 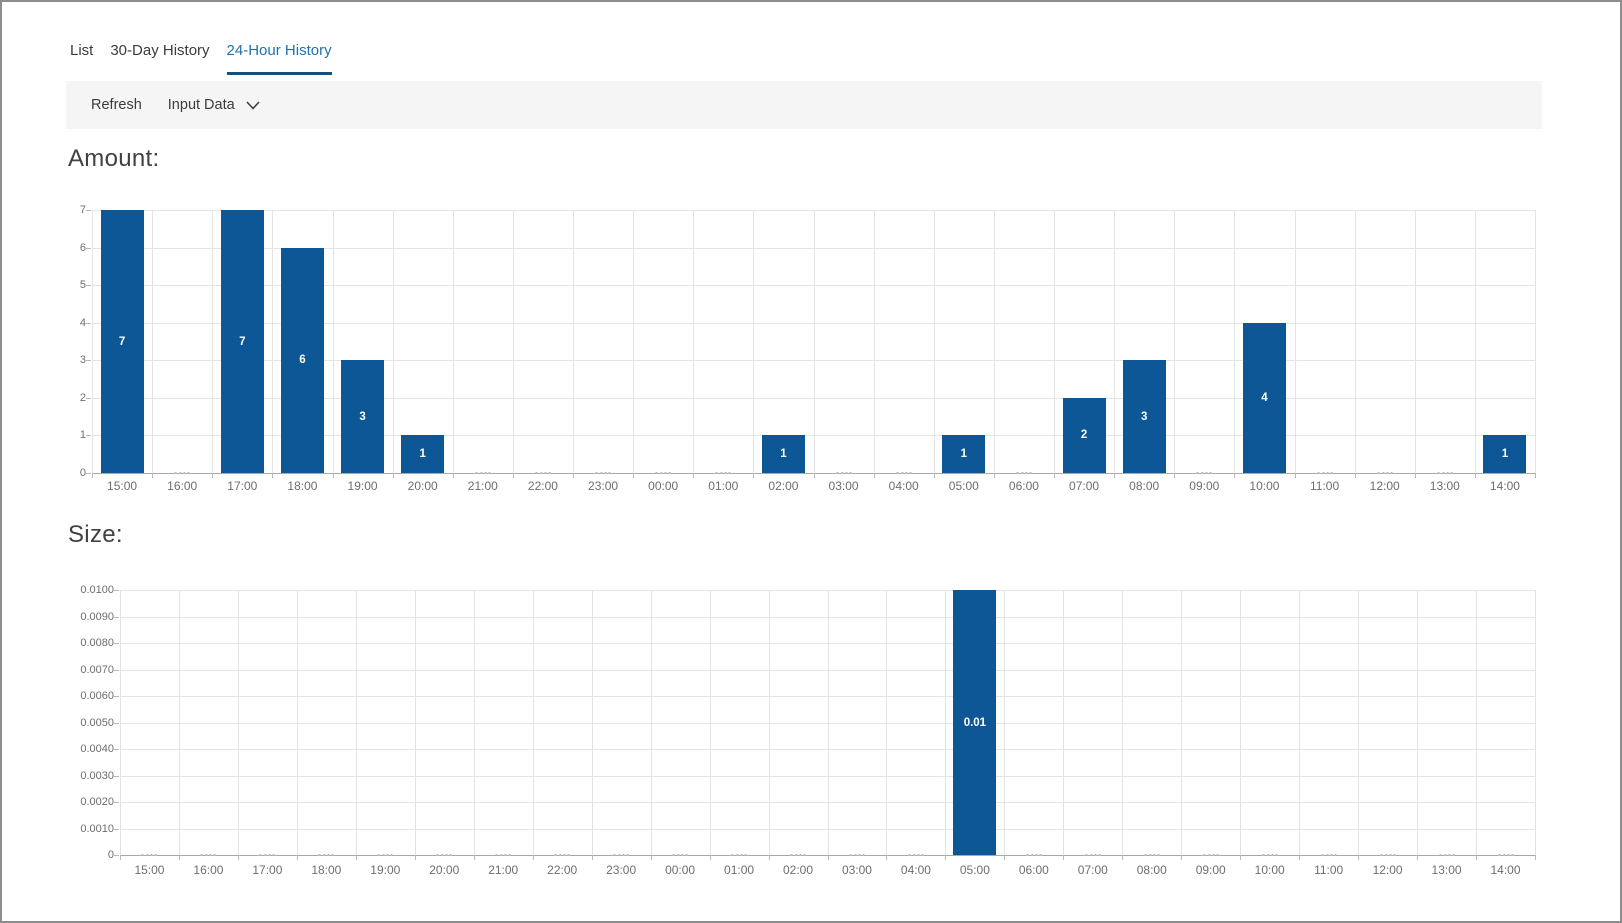 I want to click on tab-30-day-history: 30-Day History, so click(x=160, y=50).